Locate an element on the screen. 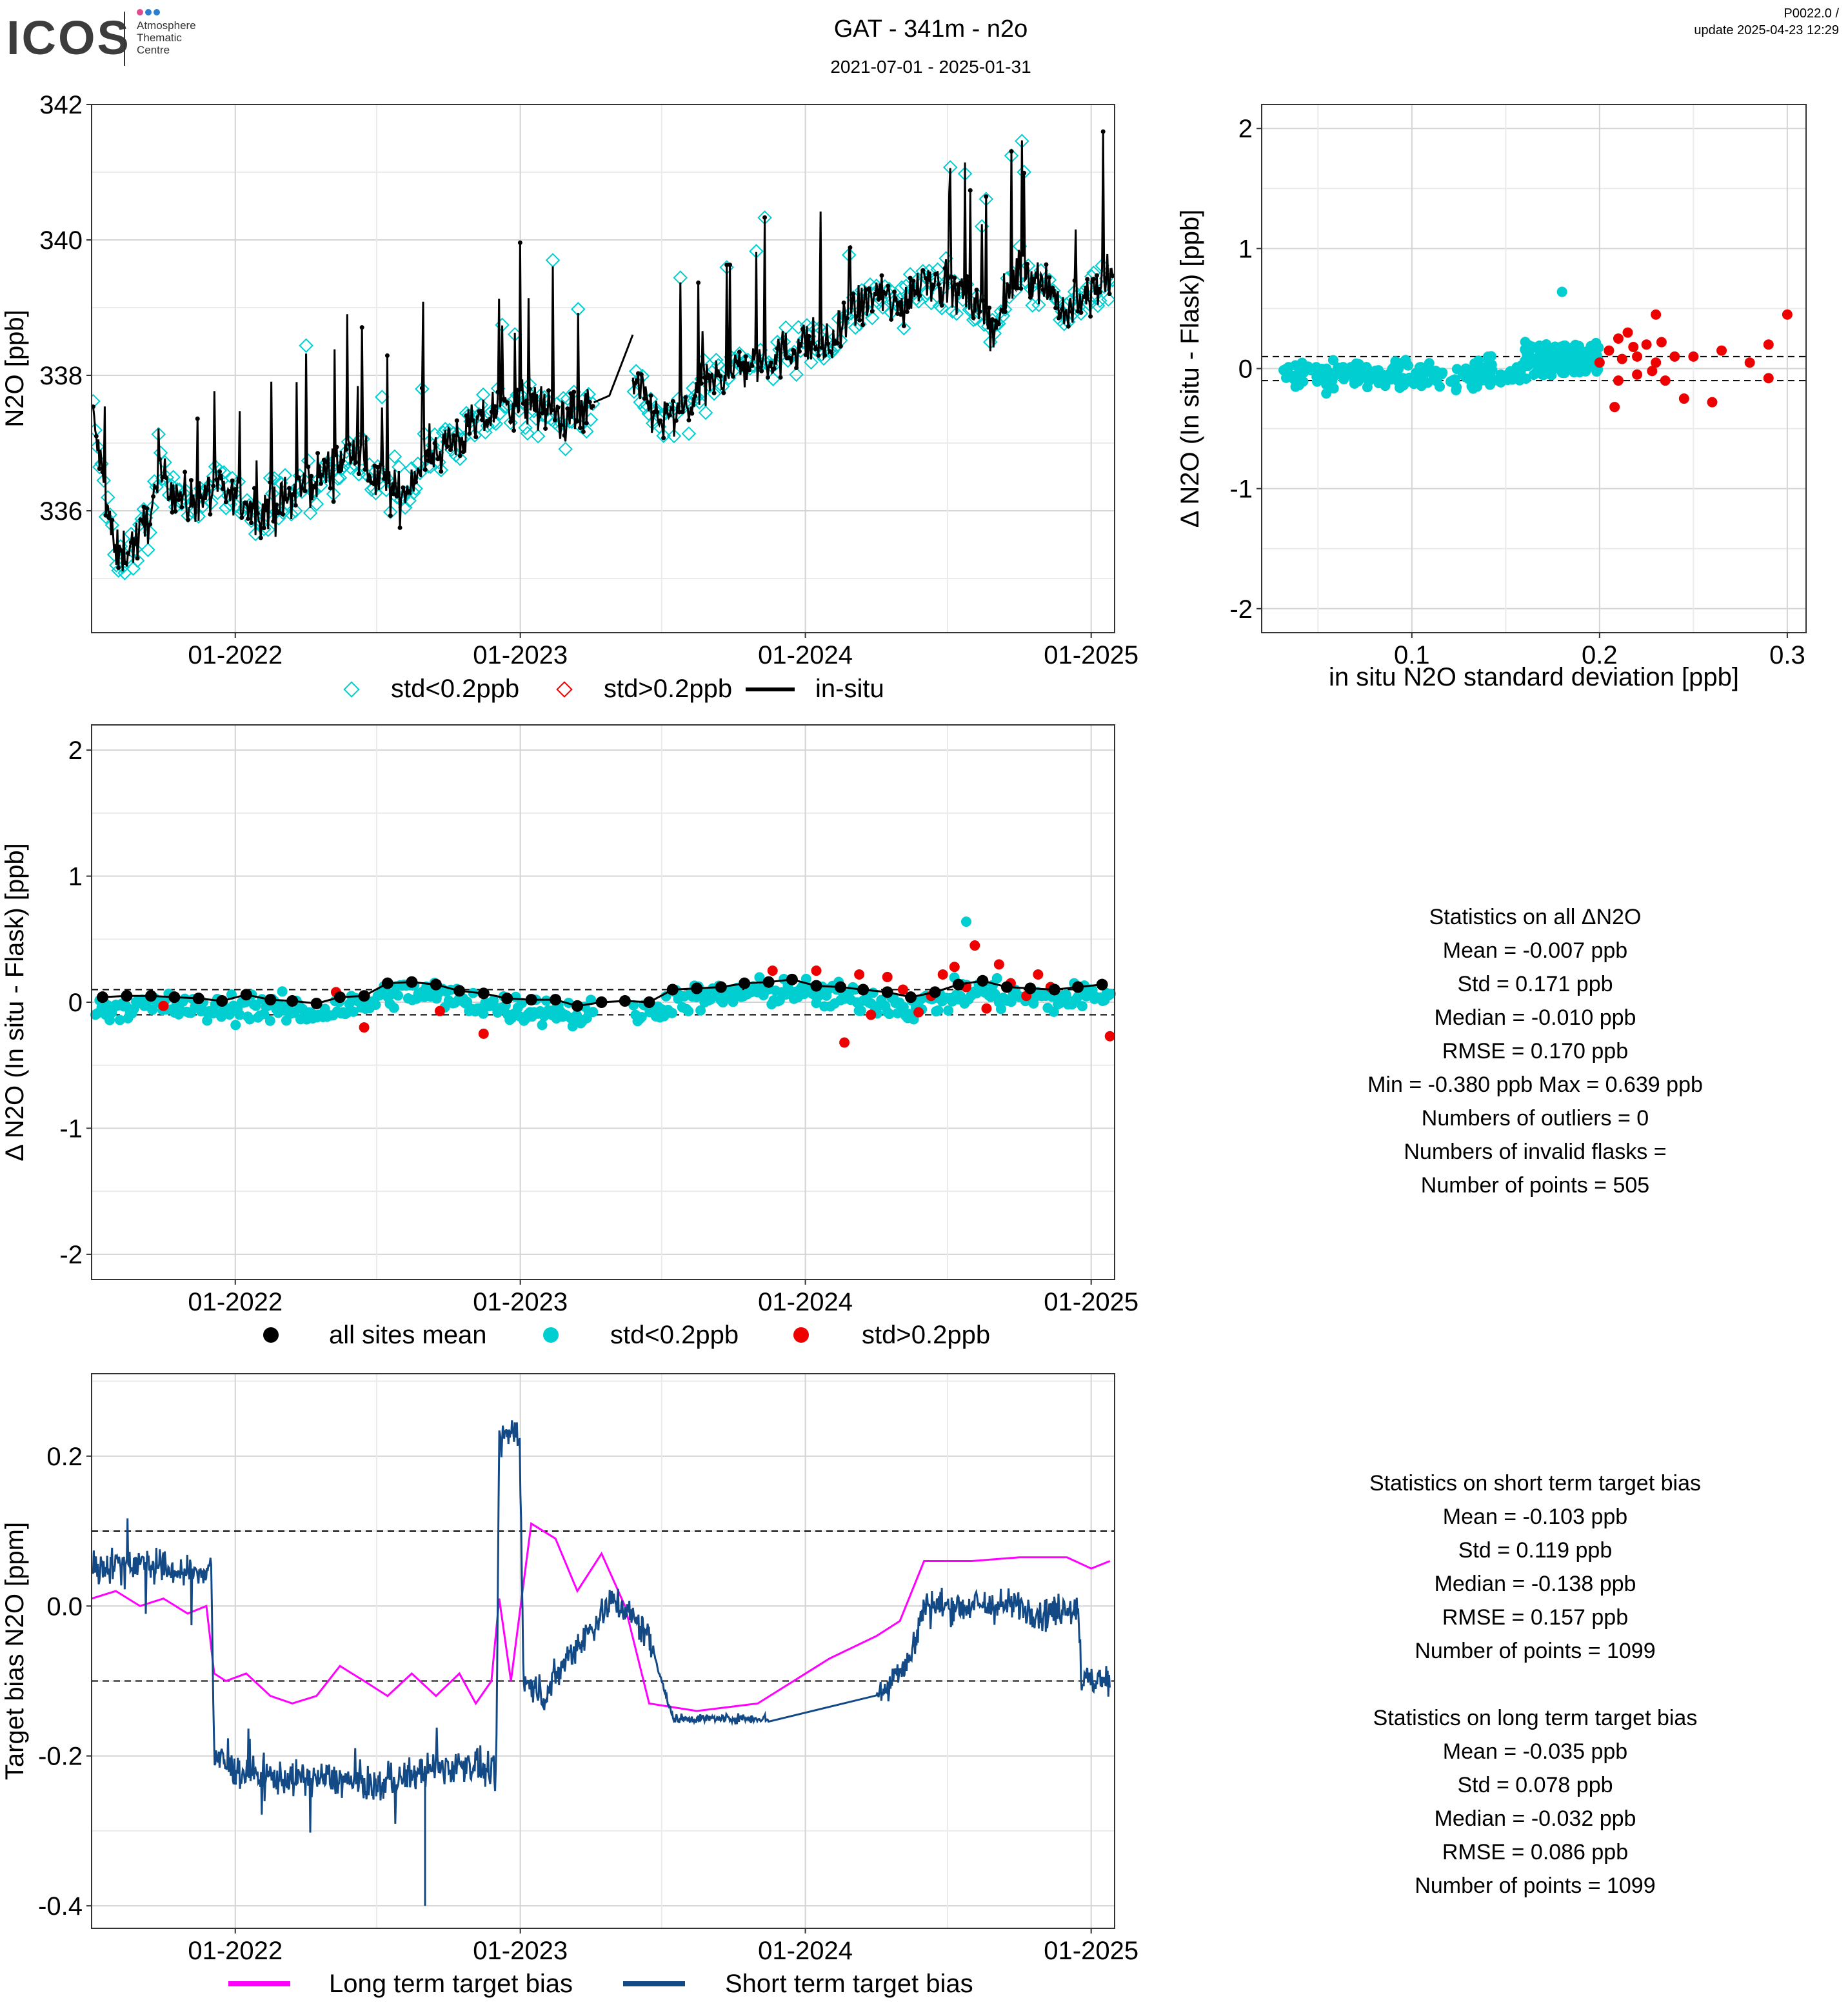  logo-dots-icon is located at coordinates (150, 13).